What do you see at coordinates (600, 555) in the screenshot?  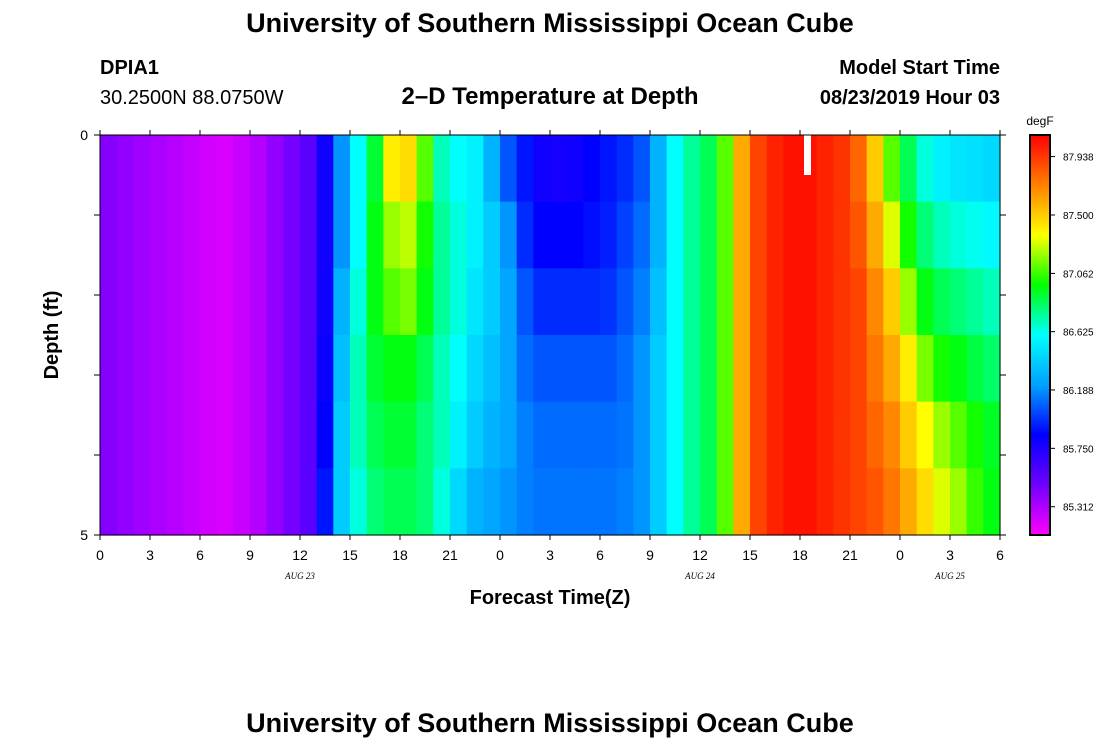 I see `x-tick-label: 6` at bounding box center [600, 555].